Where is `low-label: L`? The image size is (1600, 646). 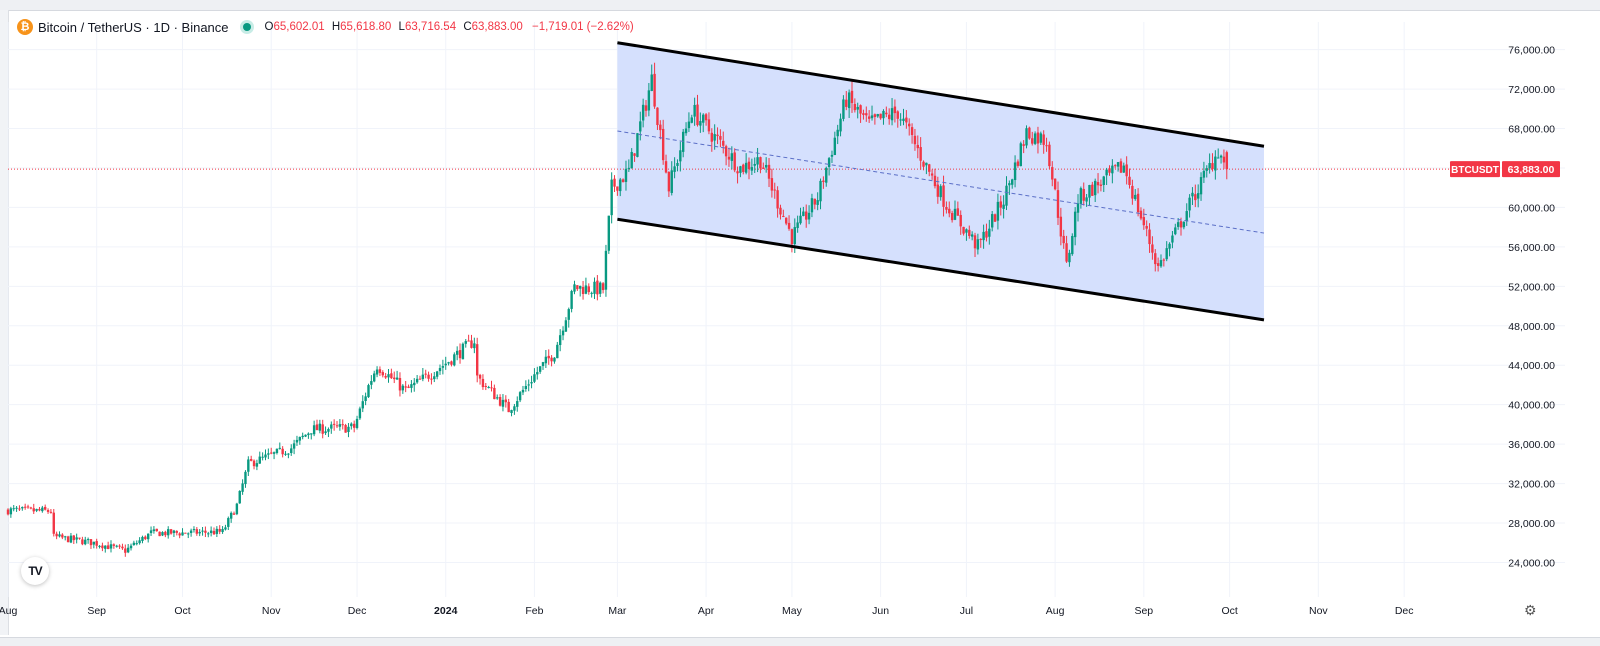 low-label: L is located at coordinates (401, 27).